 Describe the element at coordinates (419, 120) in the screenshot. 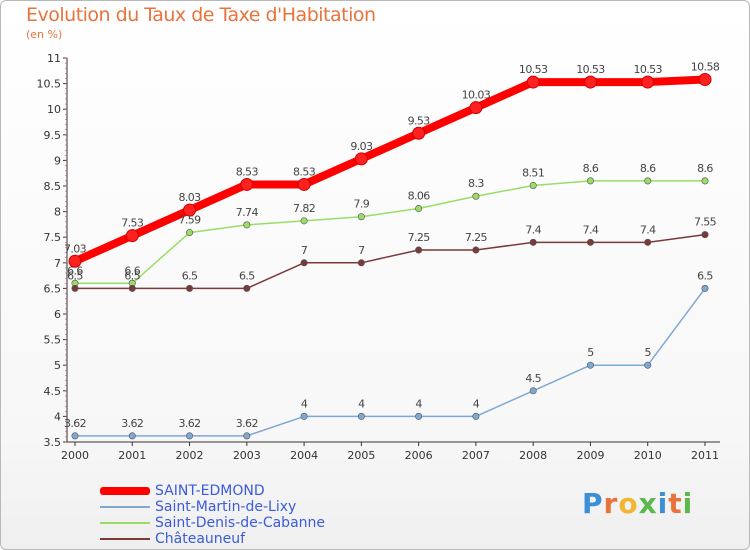

I see `data-label-saint-edmond: 9.53` at that location.